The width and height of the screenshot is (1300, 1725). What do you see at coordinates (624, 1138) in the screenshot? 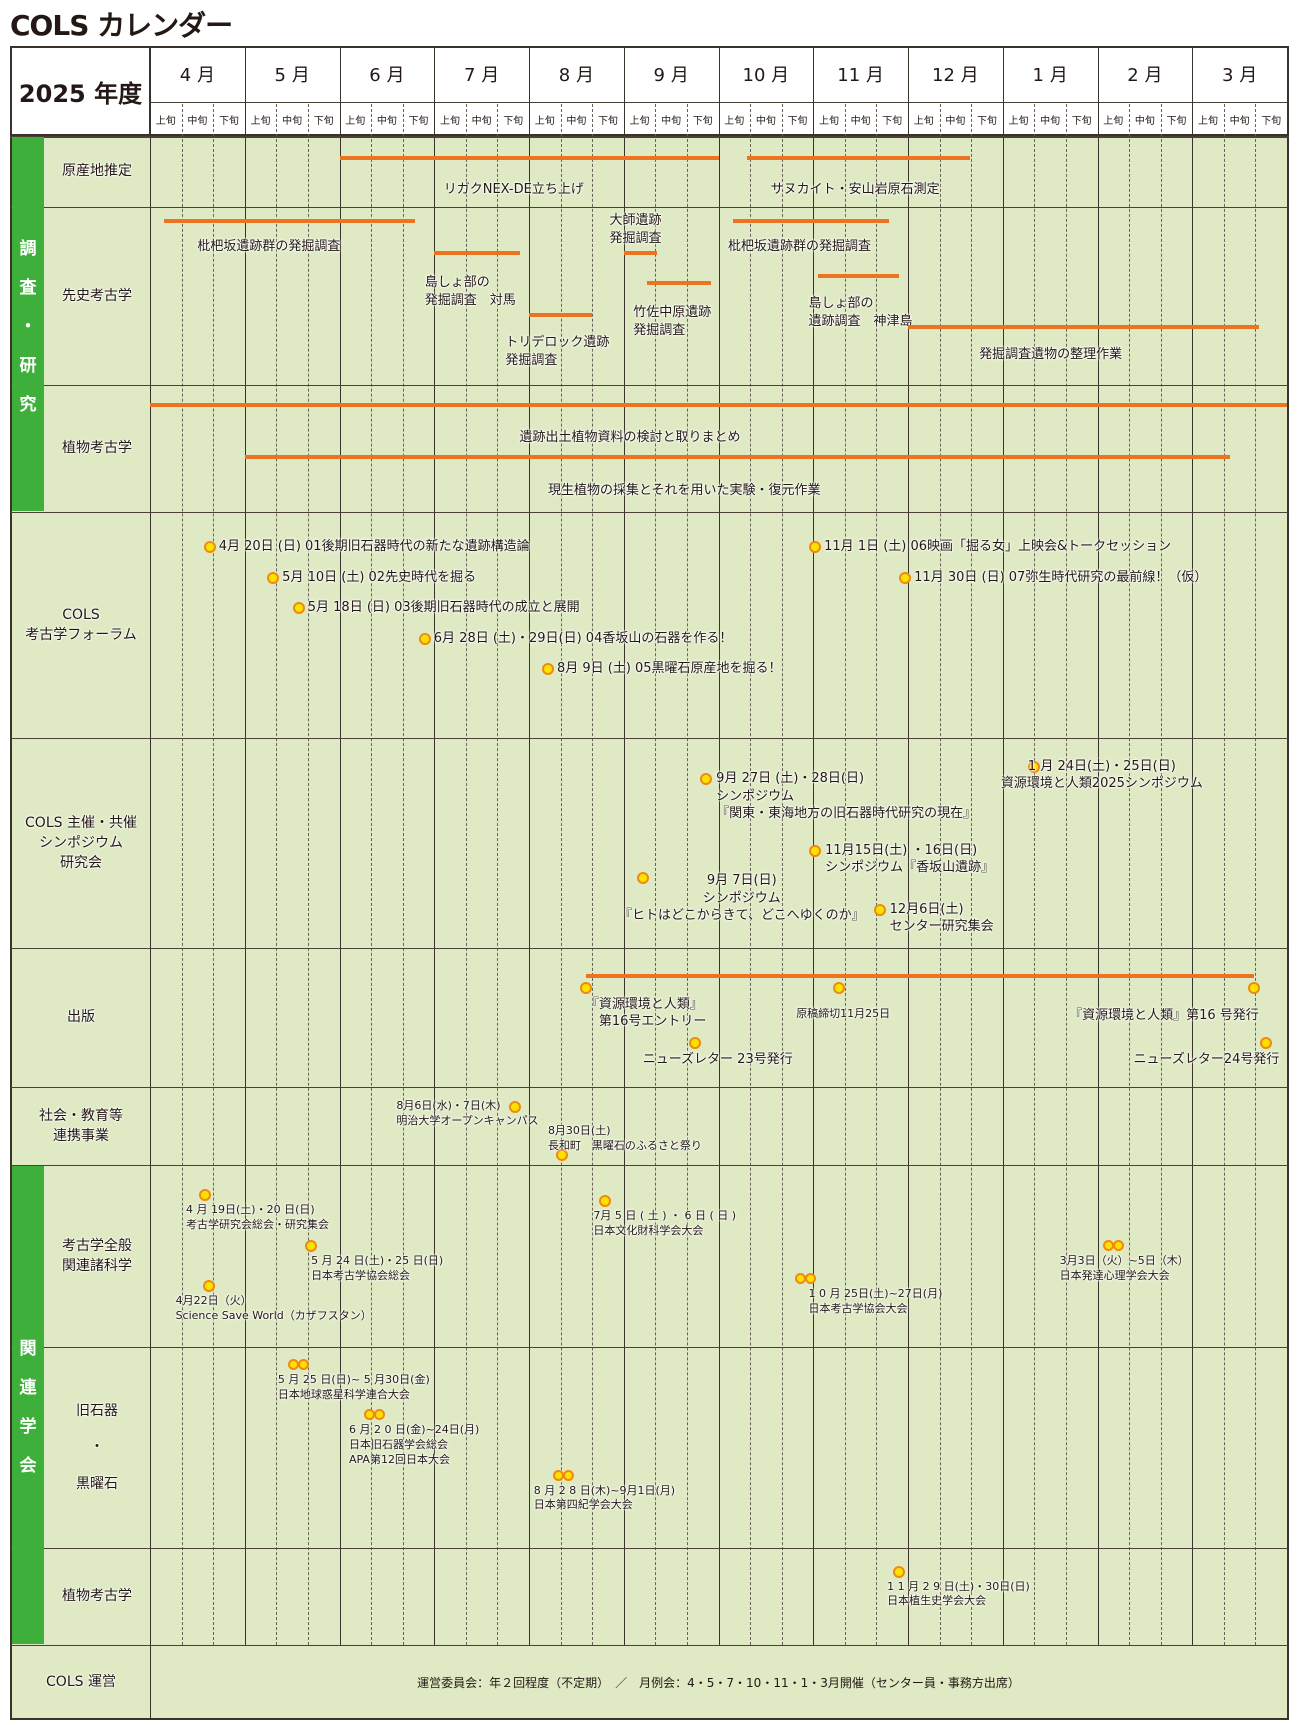
I see `event-label: 8月30日(土) 長和町 黒曜石のふるさと祭り` at bounding box center [624, 1138].